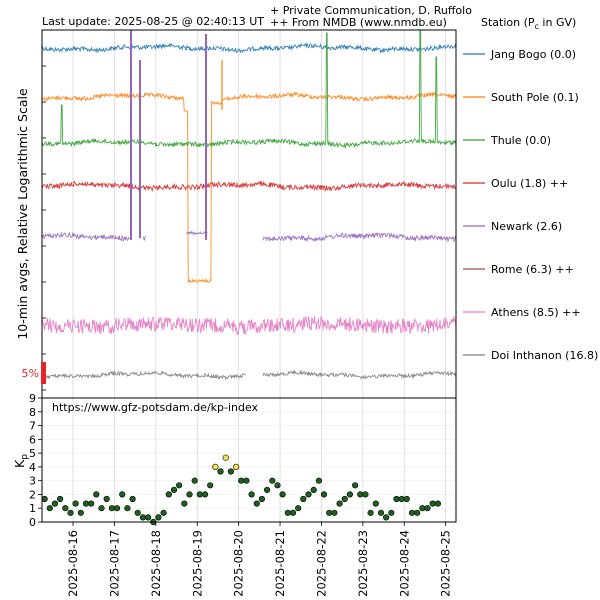 The height and width of the screenshot is (600, 600). I want to click on scale-marker-label: 5%, so click(30, 373).